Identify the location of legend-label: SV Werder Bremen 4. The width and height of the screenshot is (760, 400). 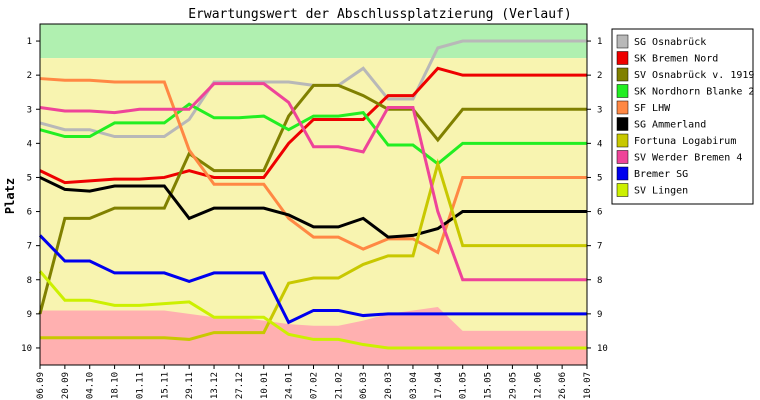
(688, 158).